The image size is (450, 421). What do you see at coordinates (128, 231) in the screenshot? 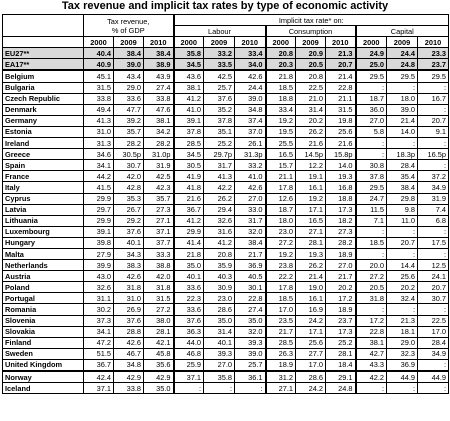
I see `value-cell: 37.6` at bounding box center [128, 231].